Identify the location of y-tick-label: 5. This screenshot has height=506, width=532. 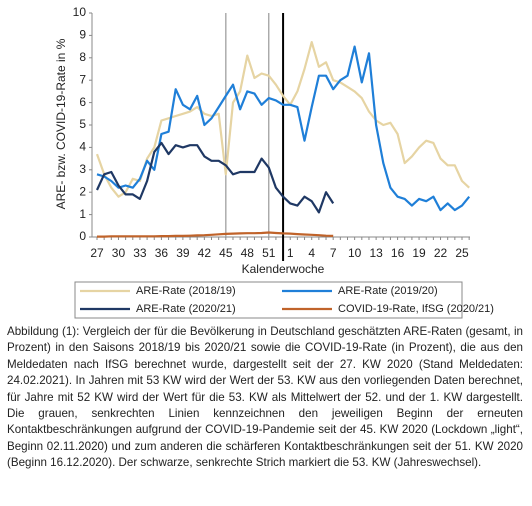
(82, 124).